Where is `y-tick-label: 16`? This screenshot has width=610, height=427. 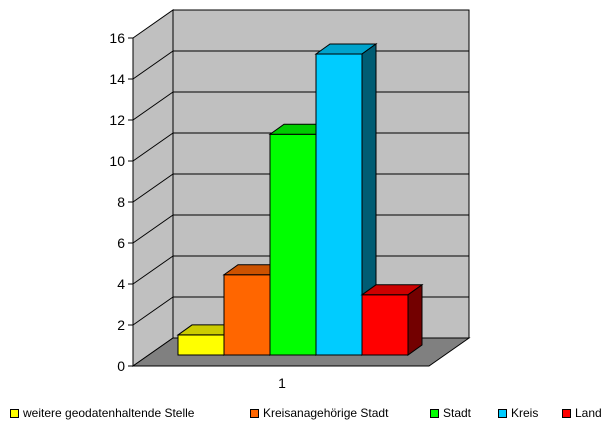 y-tick-label: 16 is located at coordinates (117, 38).